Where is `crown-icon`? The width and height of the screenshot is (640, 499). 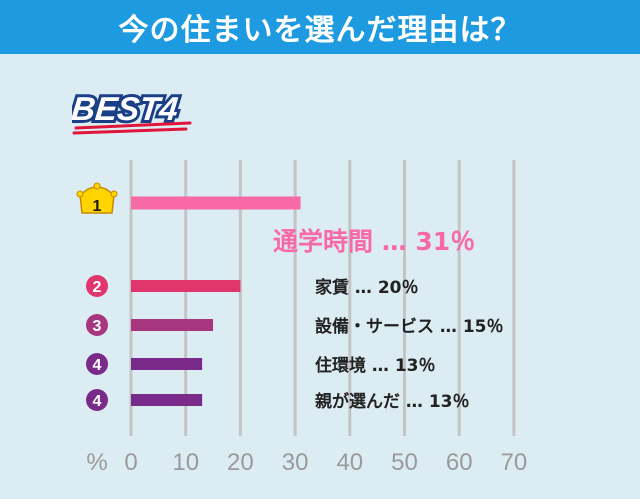 crown-icon is located at coordinates (97, 199).